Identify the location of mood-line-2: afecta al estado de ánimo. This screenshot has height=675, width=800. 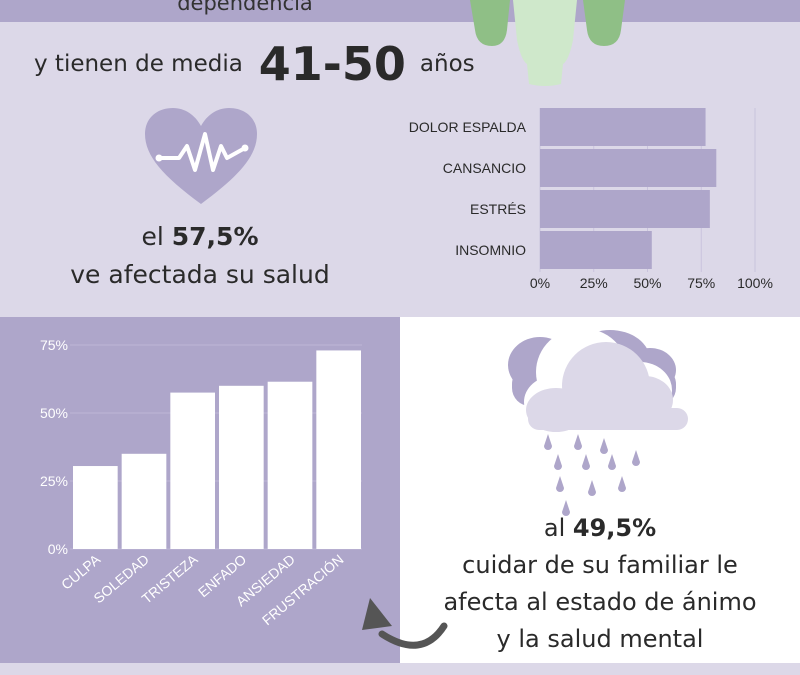
(600, 602).